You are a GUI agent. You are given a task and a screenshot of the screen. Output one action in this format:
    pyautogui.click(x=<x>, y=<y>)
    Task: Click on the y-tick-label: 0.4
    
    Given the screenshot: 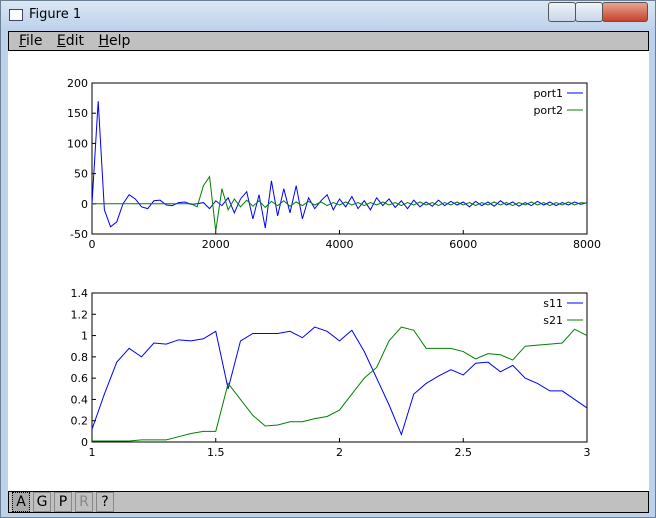 What is the action you would take?
    pyautogui.click(x=80, y=399)
    